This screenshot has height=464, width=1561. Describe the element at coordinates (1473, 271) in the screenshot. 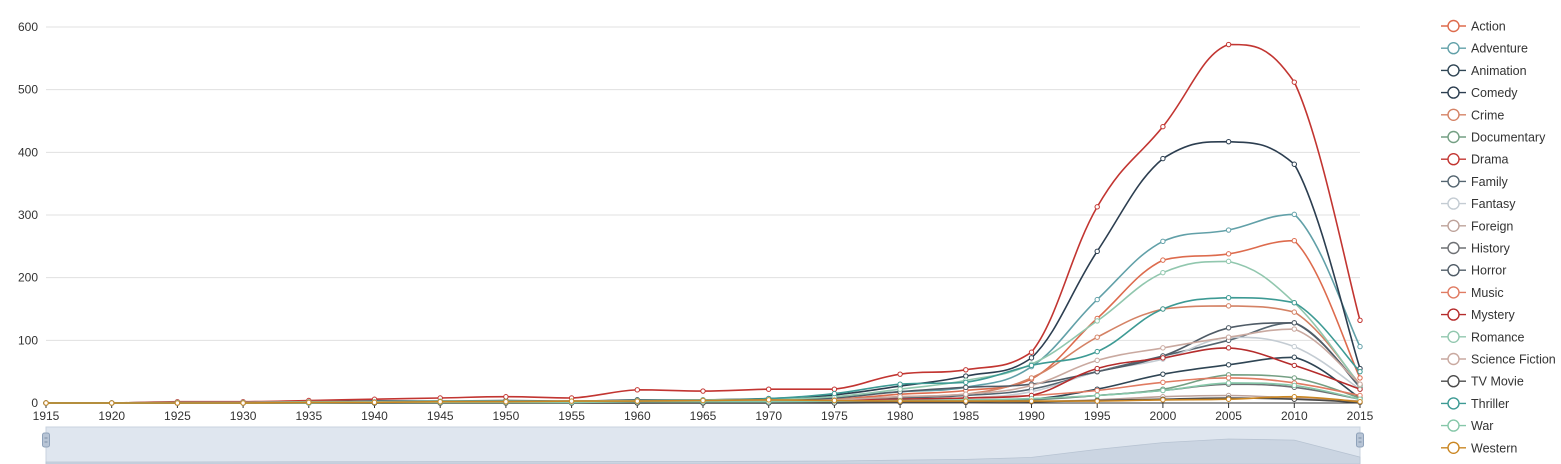

I see `legend-item-horror: Horror` at that location.